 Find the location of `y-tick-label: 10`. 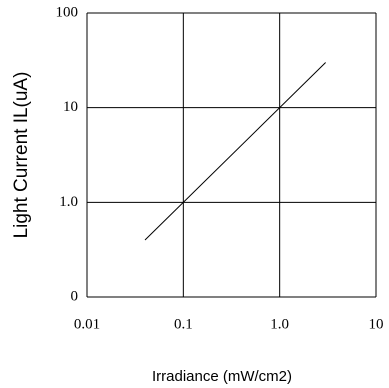

y-tick-label: 10 is located at coordinates (70, 107).